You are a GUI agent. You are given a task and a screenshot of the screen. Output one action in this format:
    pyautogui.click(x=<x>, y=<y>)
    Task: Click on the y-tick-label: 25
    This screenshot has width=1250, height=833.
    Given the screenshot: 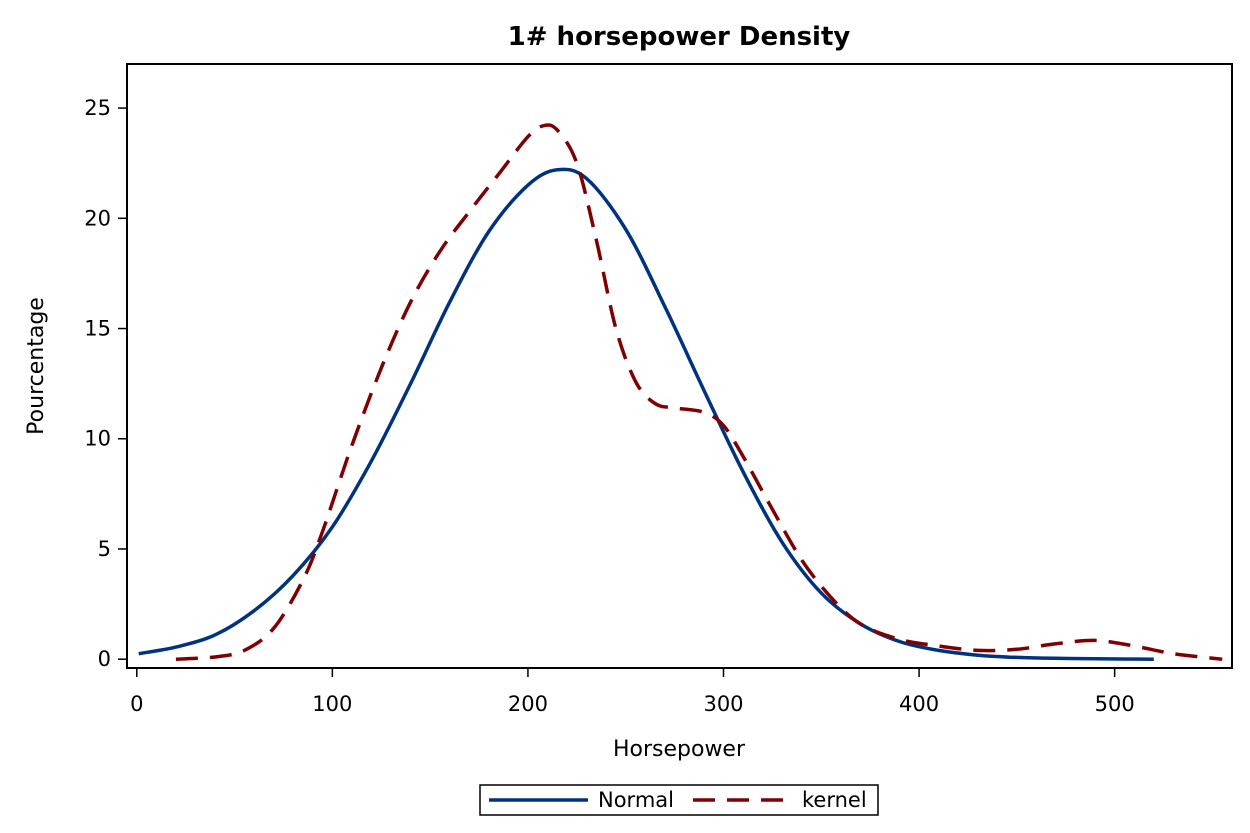 What is the action you would take?
    pyautogui.click(x=97, y=108)
    